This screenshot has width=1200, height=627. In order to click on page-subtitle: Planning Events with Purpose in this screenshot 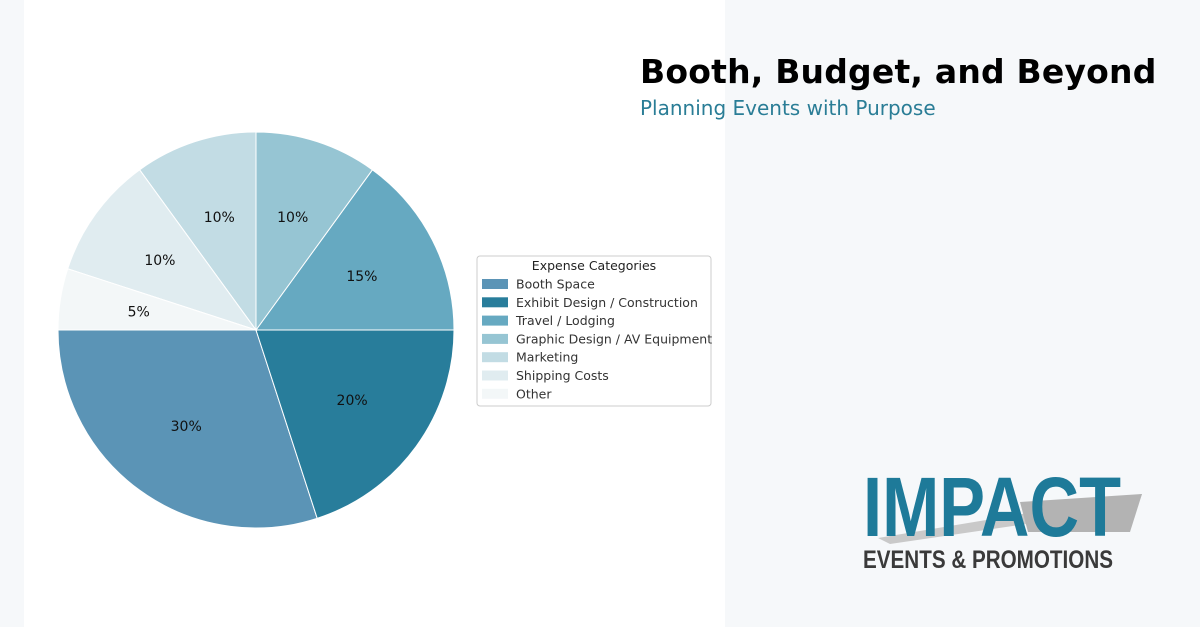, I will do `click(788, 108)`.